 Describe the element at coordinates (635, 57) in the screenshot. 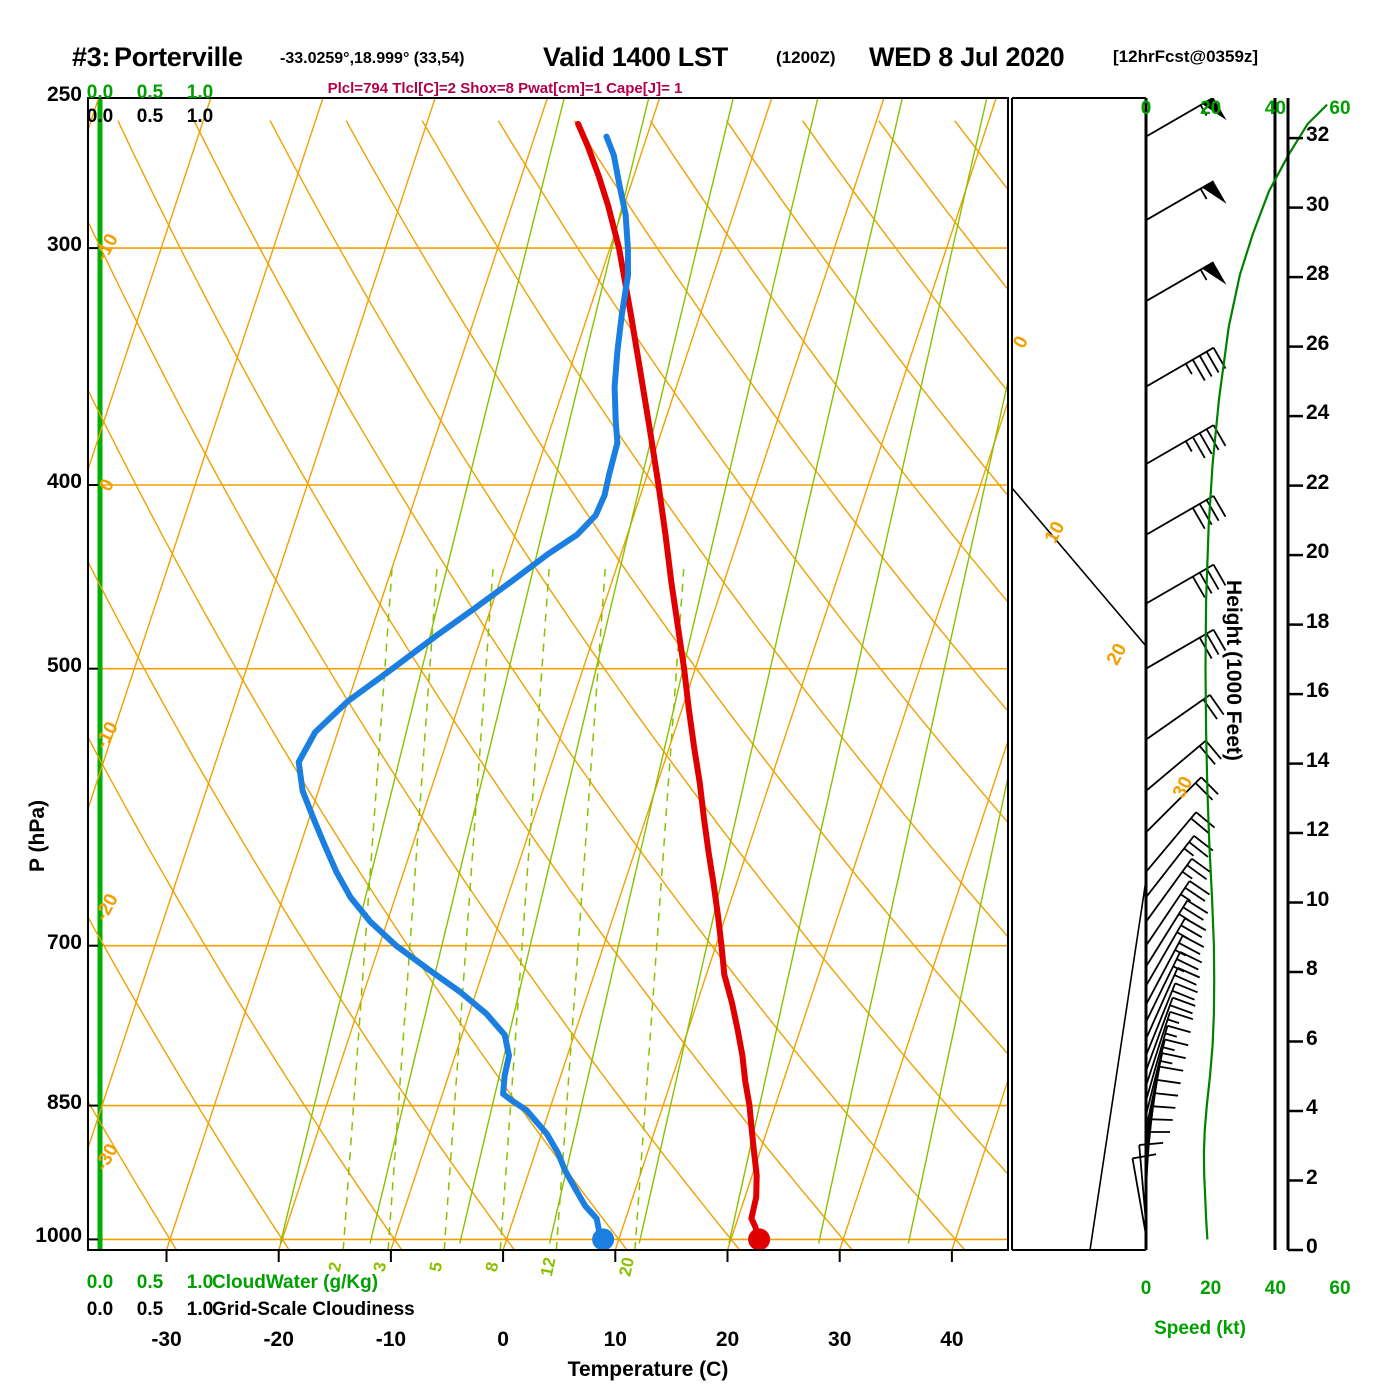

I see `valid-time: Valid 1400 LST` at that location.